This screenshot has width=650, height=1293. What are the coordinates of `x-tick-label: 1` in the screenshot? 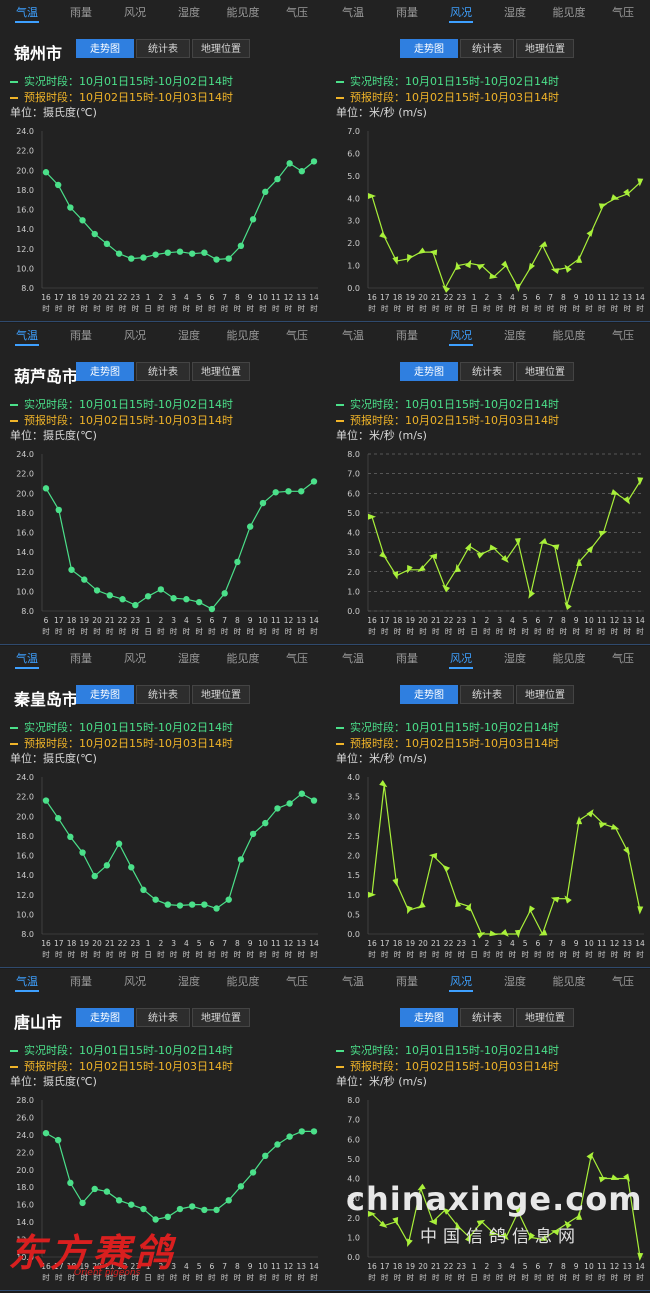 It's located at (474, 1266).